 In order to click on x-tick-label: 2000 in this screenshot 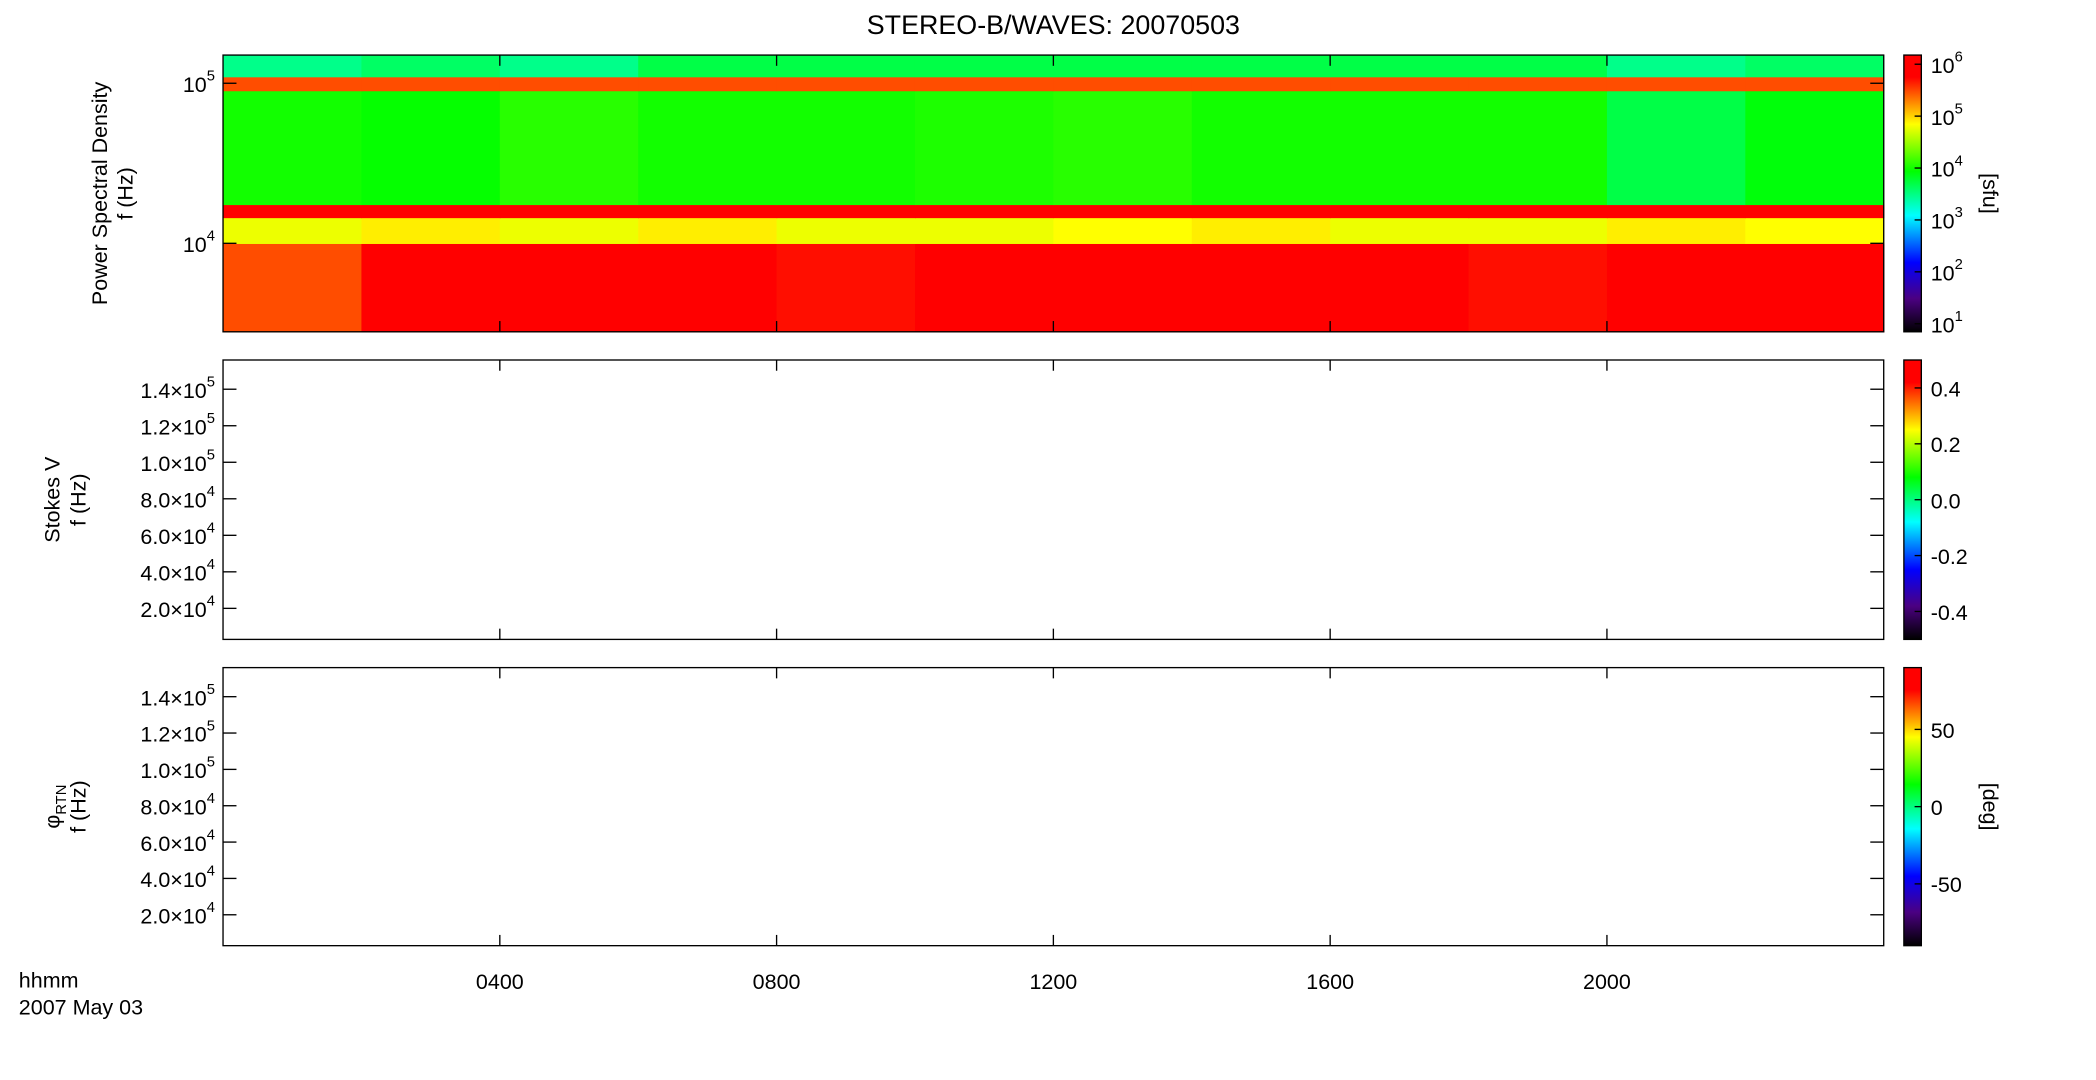, I will do `click(1607, 982)`.